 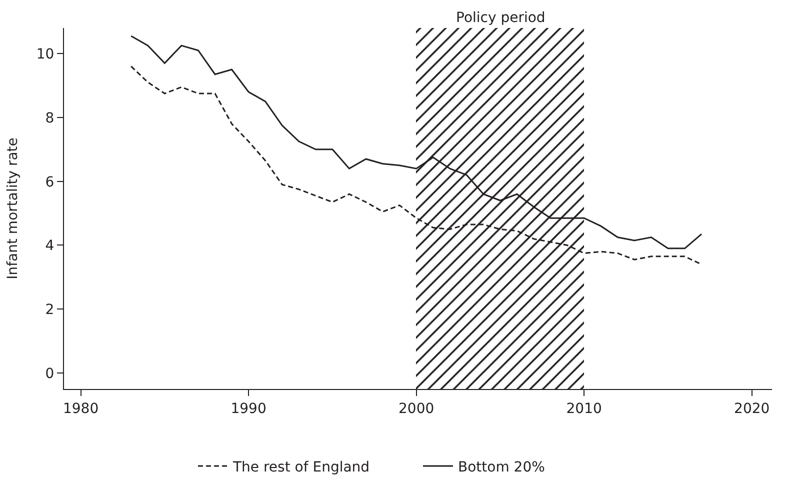 I want to click on x-tick-label: 2020, so click(x=752, y=408).